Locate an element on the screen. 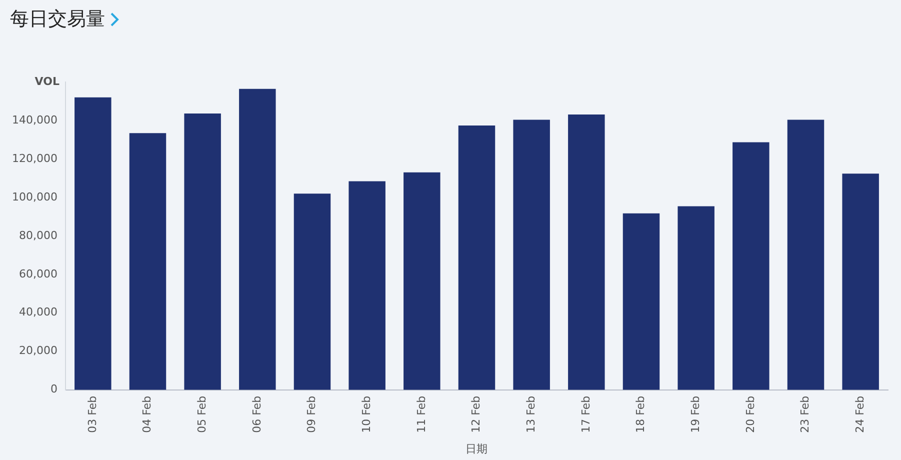 This screenshot has height=460, width=901. y-tick-label: 140,000 is located at coordinates (35, 119).